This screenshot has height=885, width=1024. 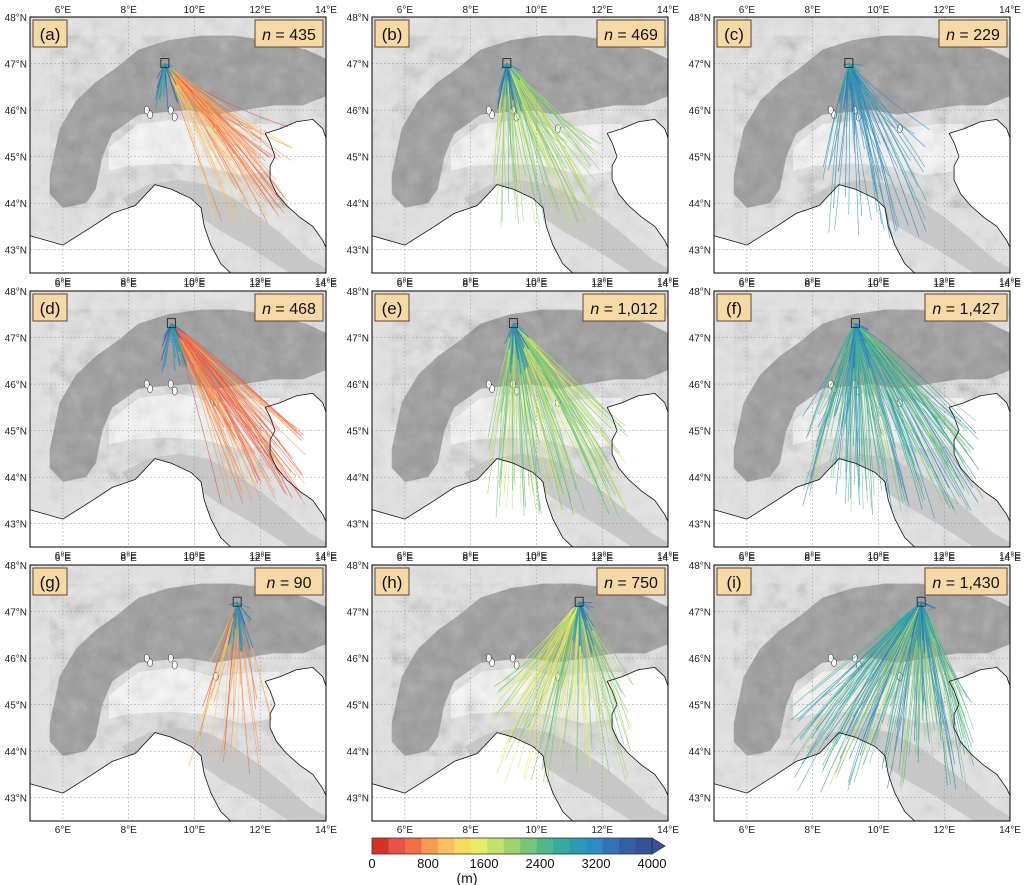 What do you see at coordinates (628, 309) in the screenshot?
I see `sample-count-value: = 1,012` at bounding box center [628, 309].